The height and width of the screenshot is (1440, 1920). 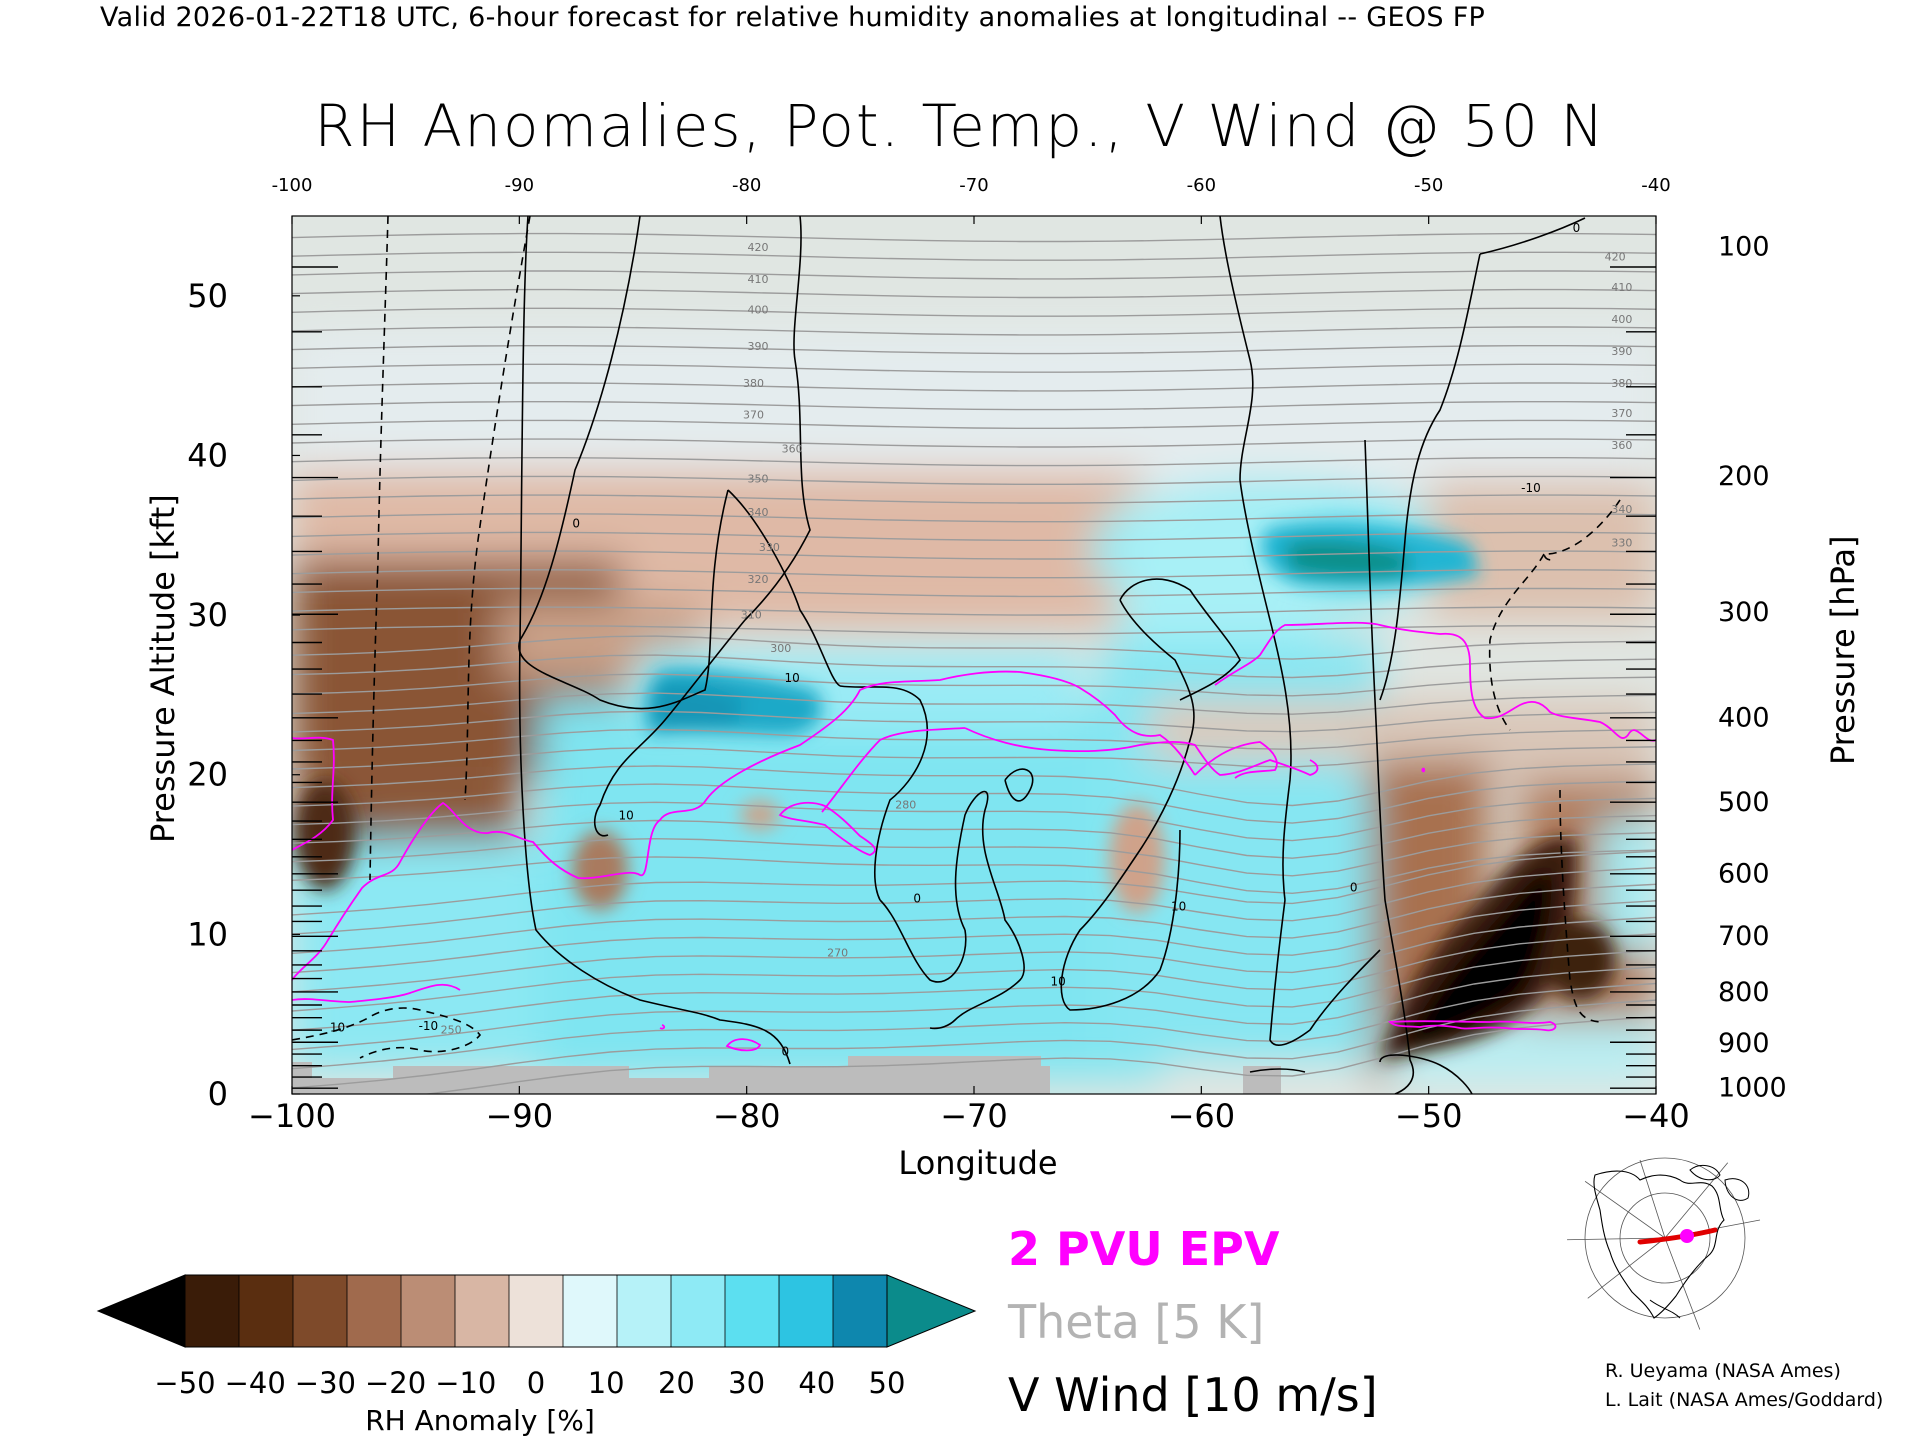 What do you see at coordinates (1621, 445) in the screenshot?
I see `theta-value-label: 360` at bounding box center [1621, 445].